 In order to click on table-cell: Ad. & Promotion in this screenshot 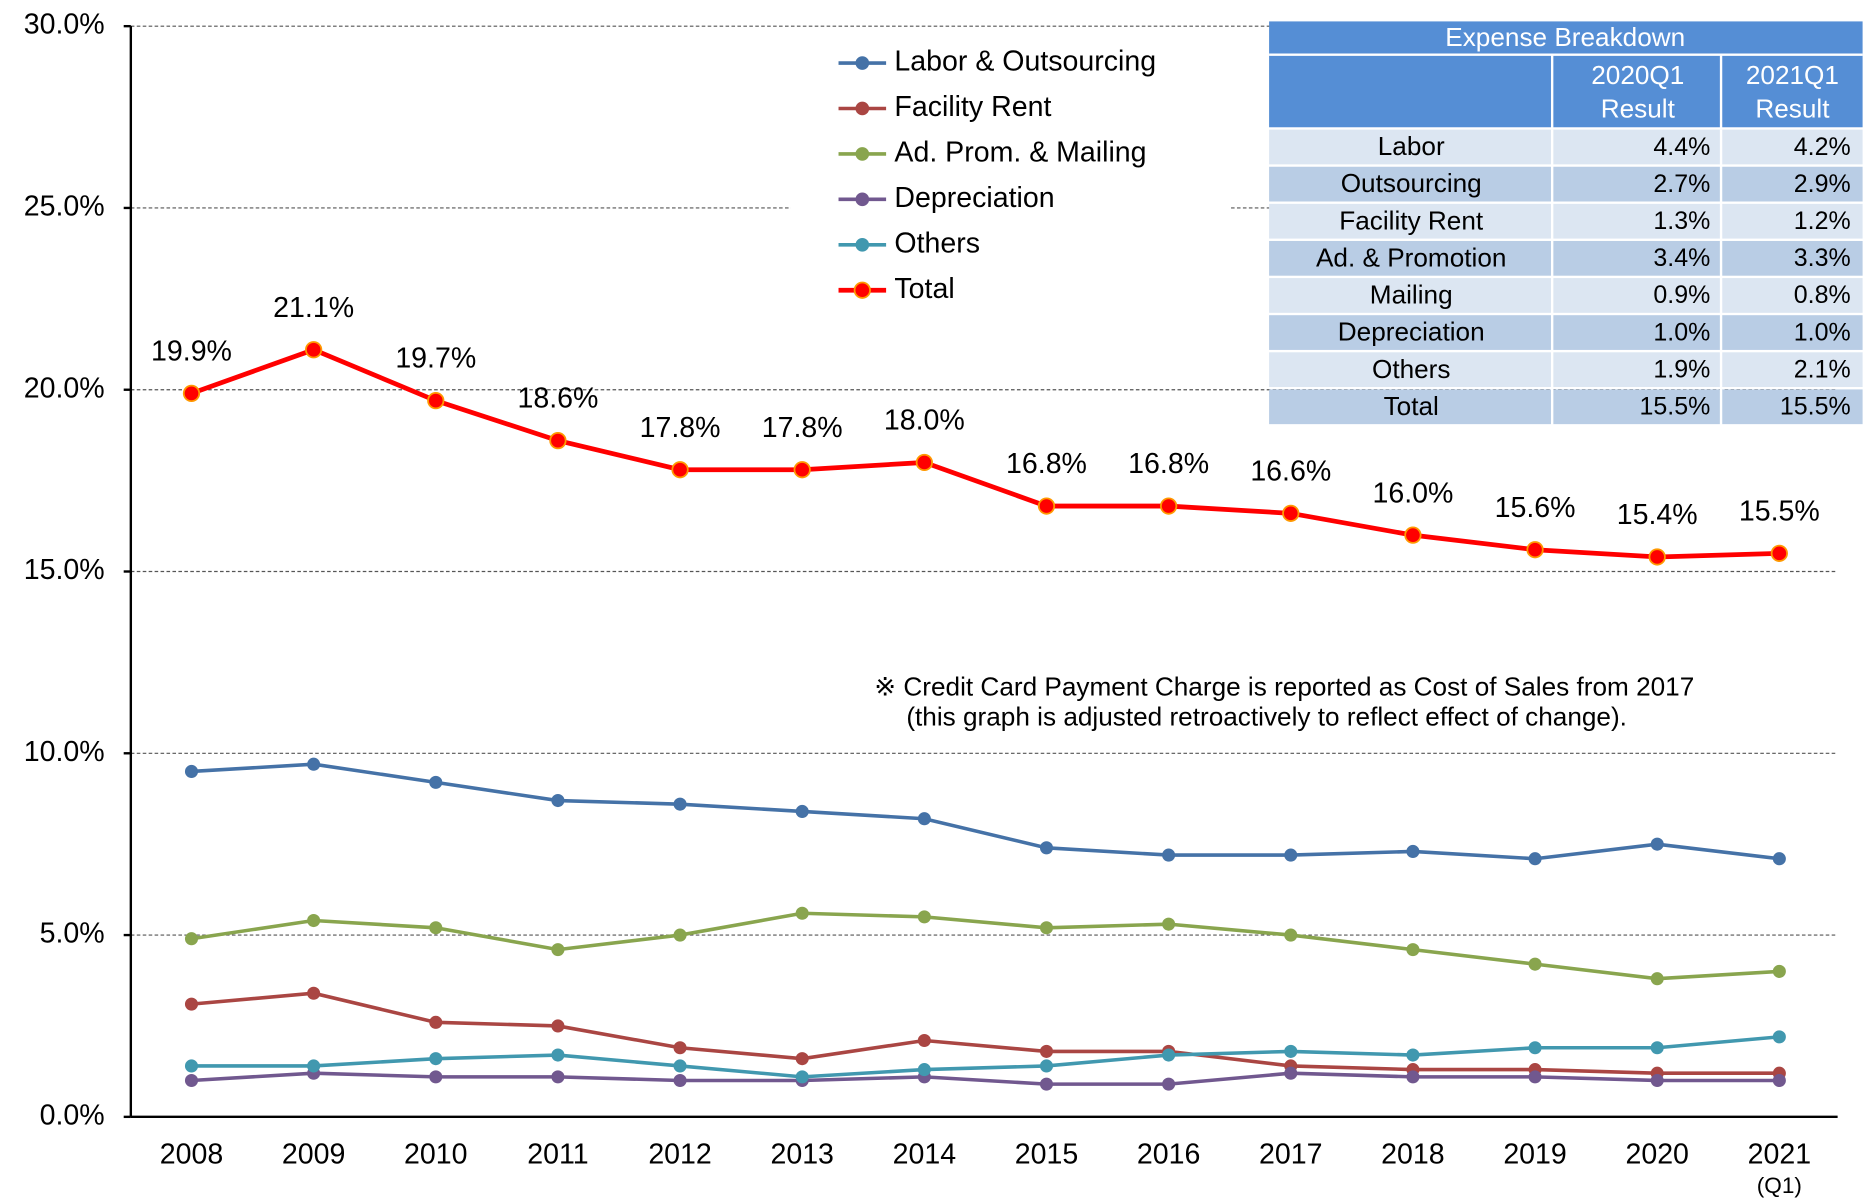, I will do `click(1411, 257)`.